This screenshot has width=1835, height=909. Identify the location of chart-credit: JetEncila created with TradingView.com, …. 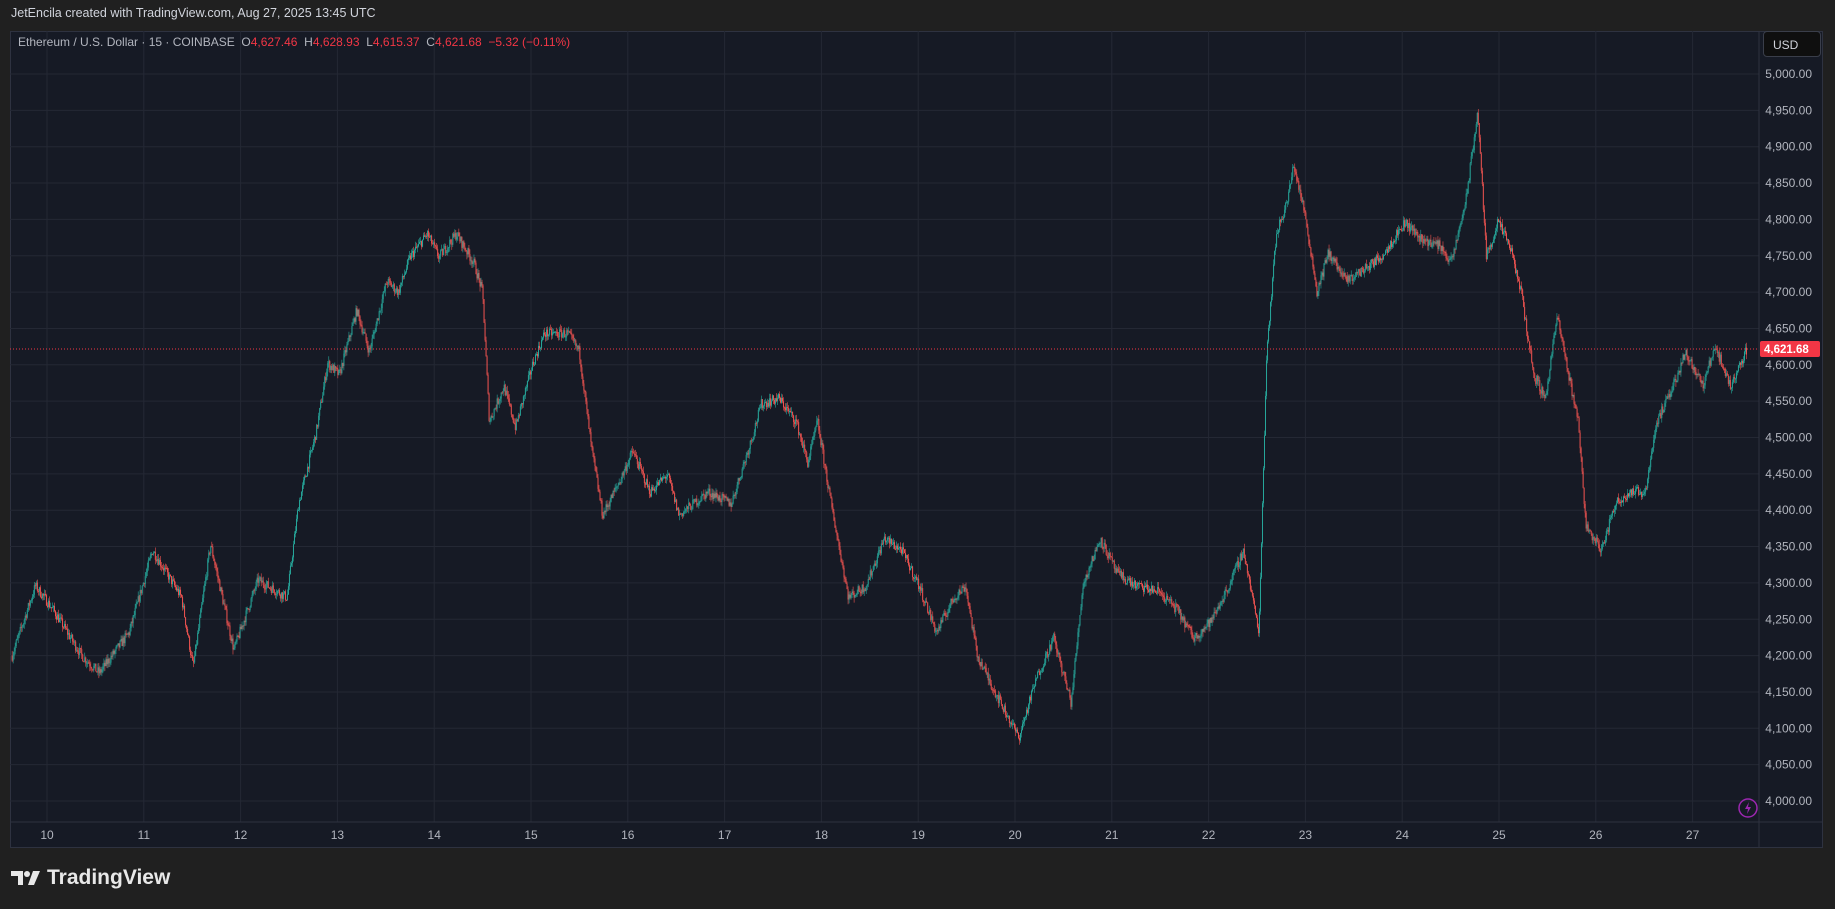
(193, 13).